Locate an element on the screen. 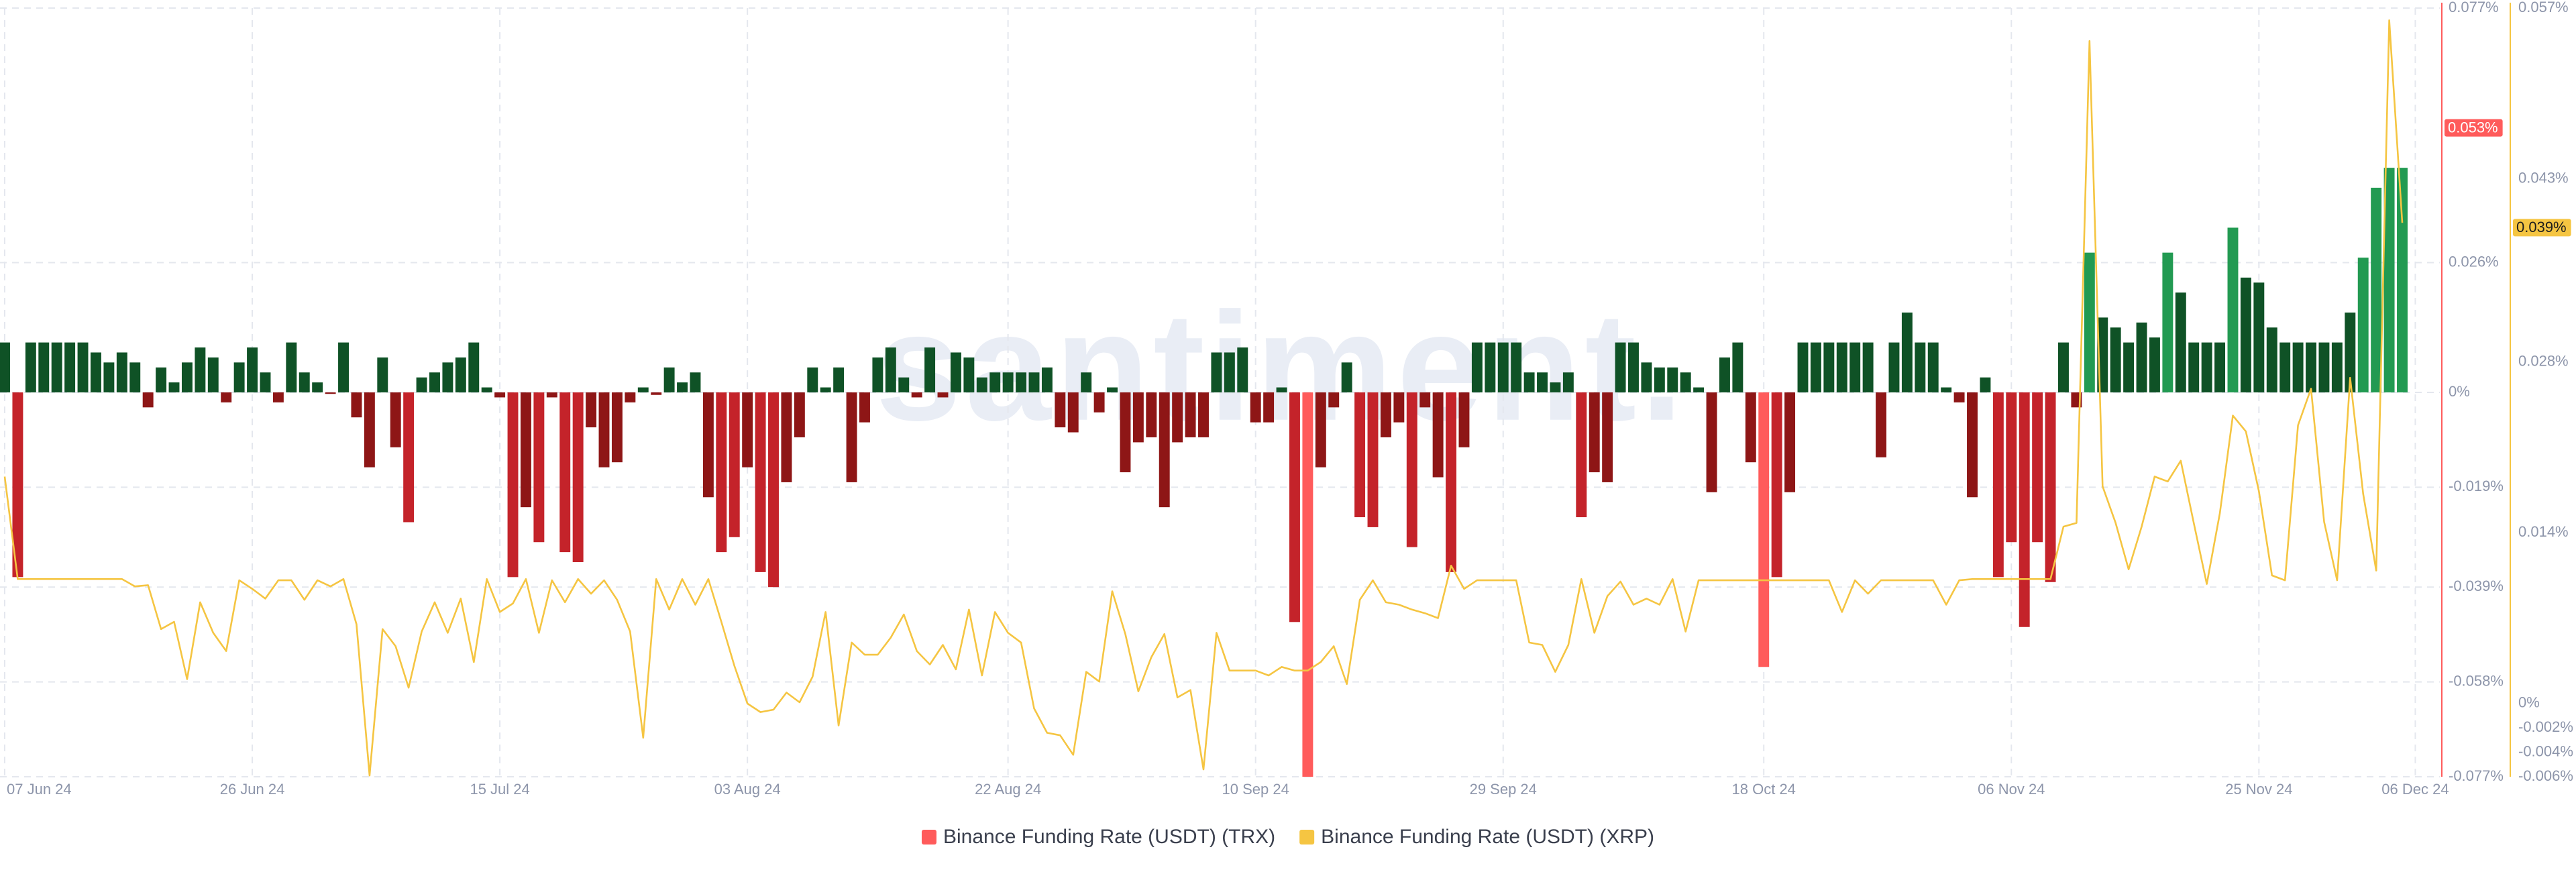 Image resolution: width=2576 pixels, height=872 pixels. x-tick-label: 03 Aug 24 is located at coordinates (747, 790).